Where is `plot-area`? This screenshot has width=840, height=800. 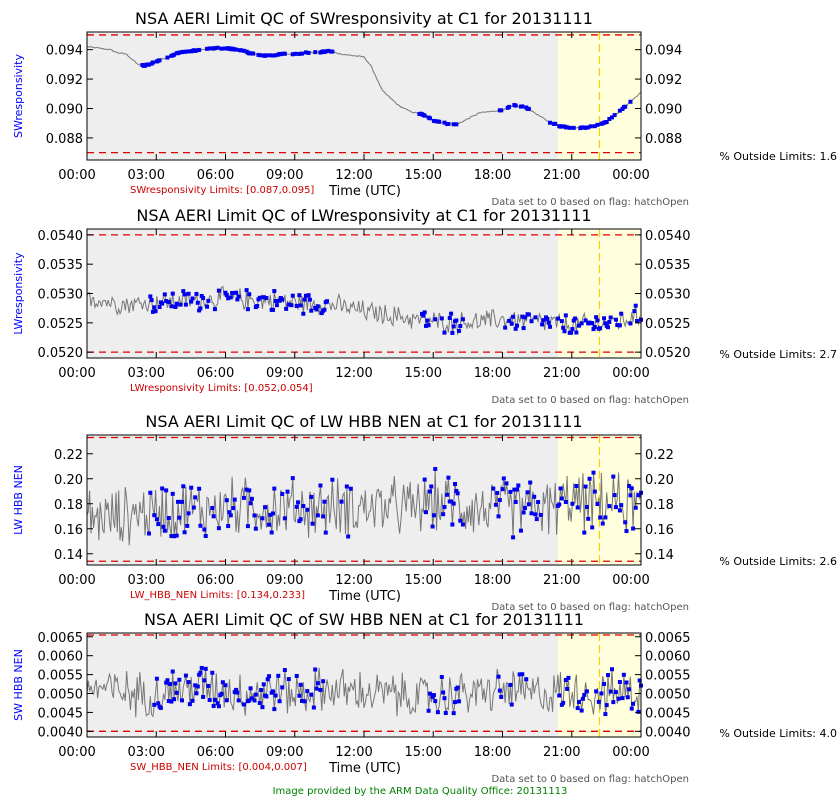
plot-area is located at coordinates (364, 293).